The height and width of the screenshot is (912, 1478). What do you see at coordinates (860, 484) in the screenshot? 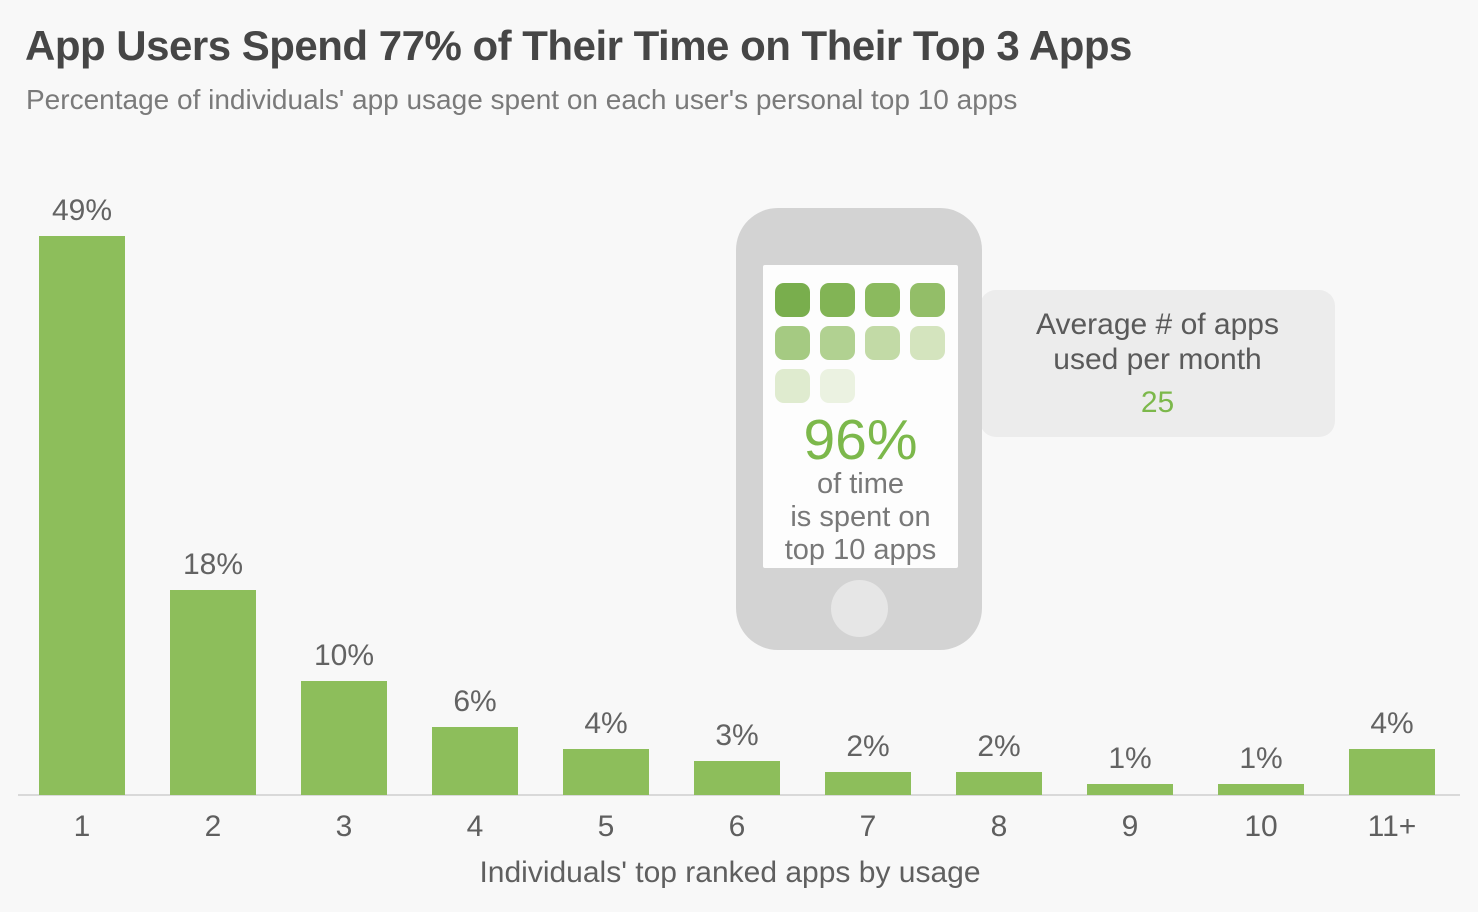
I see `stat-caption-line1: of time` at bounding box center [860, 484].